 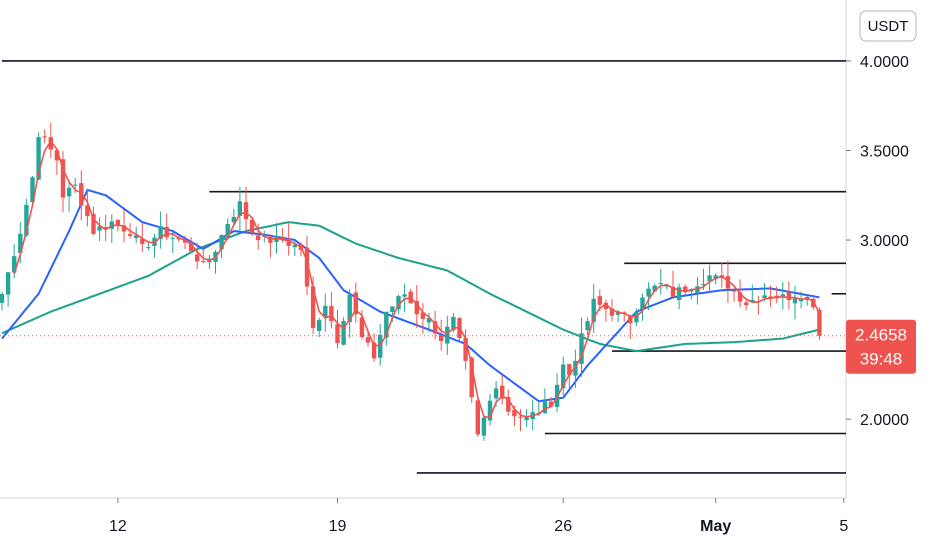 I want to click on currency-label: USDT, so click(x=888, y=26).